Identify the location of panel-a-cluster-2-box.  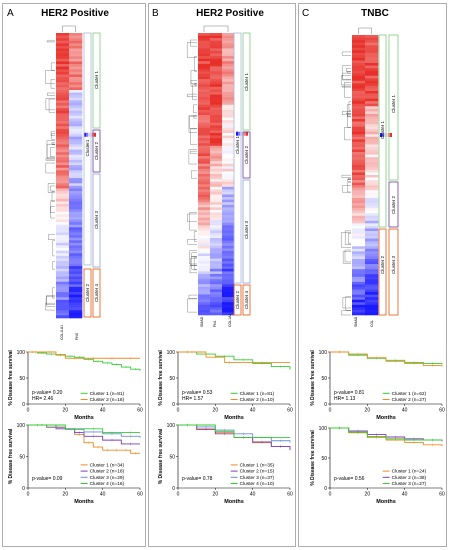
(96, 151).